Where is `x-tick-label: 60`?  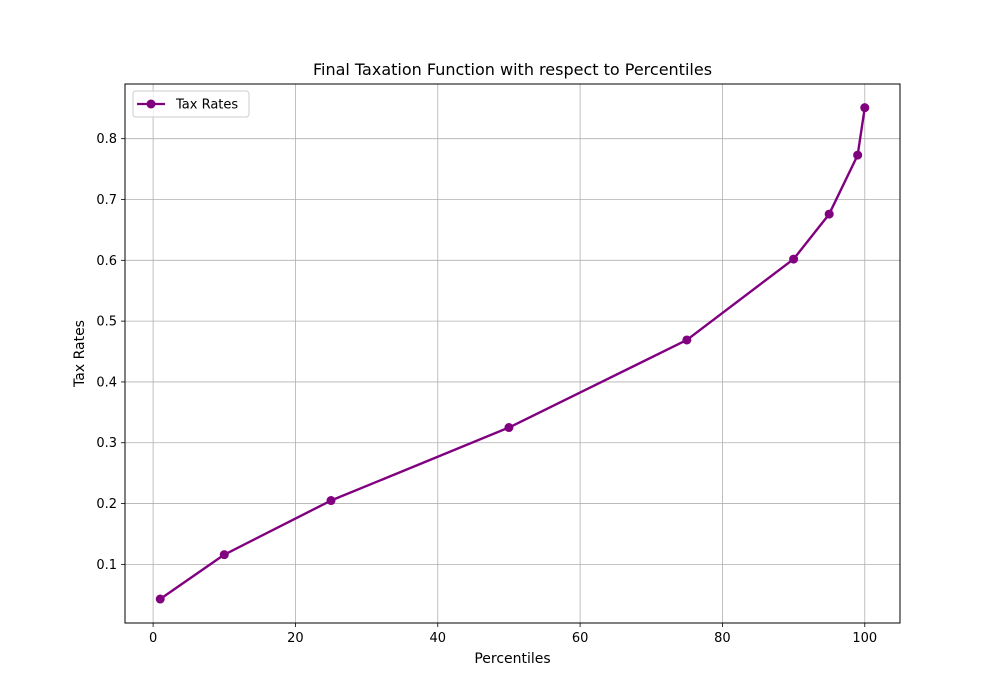
x-tick-label: 60 is located at coordinates (580, 638).